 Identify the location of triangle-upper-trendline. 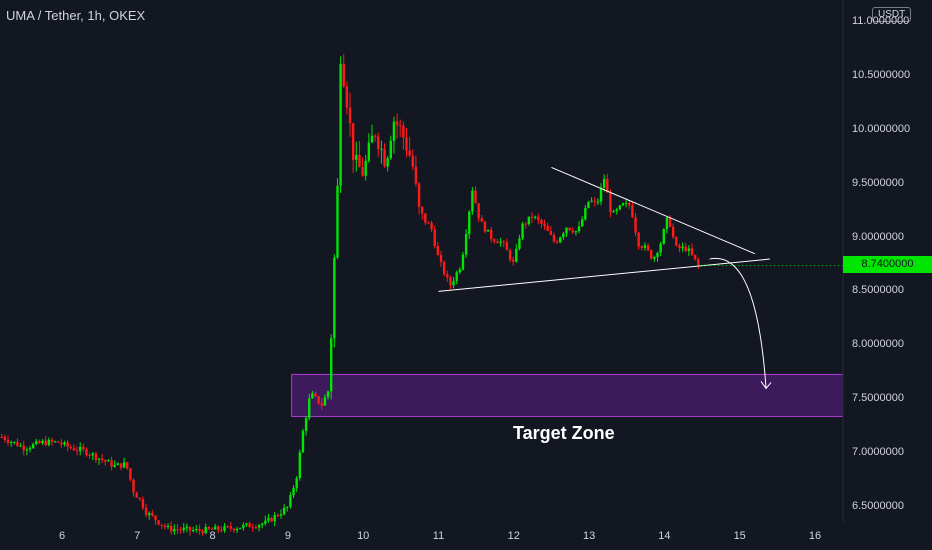
(653, 210).